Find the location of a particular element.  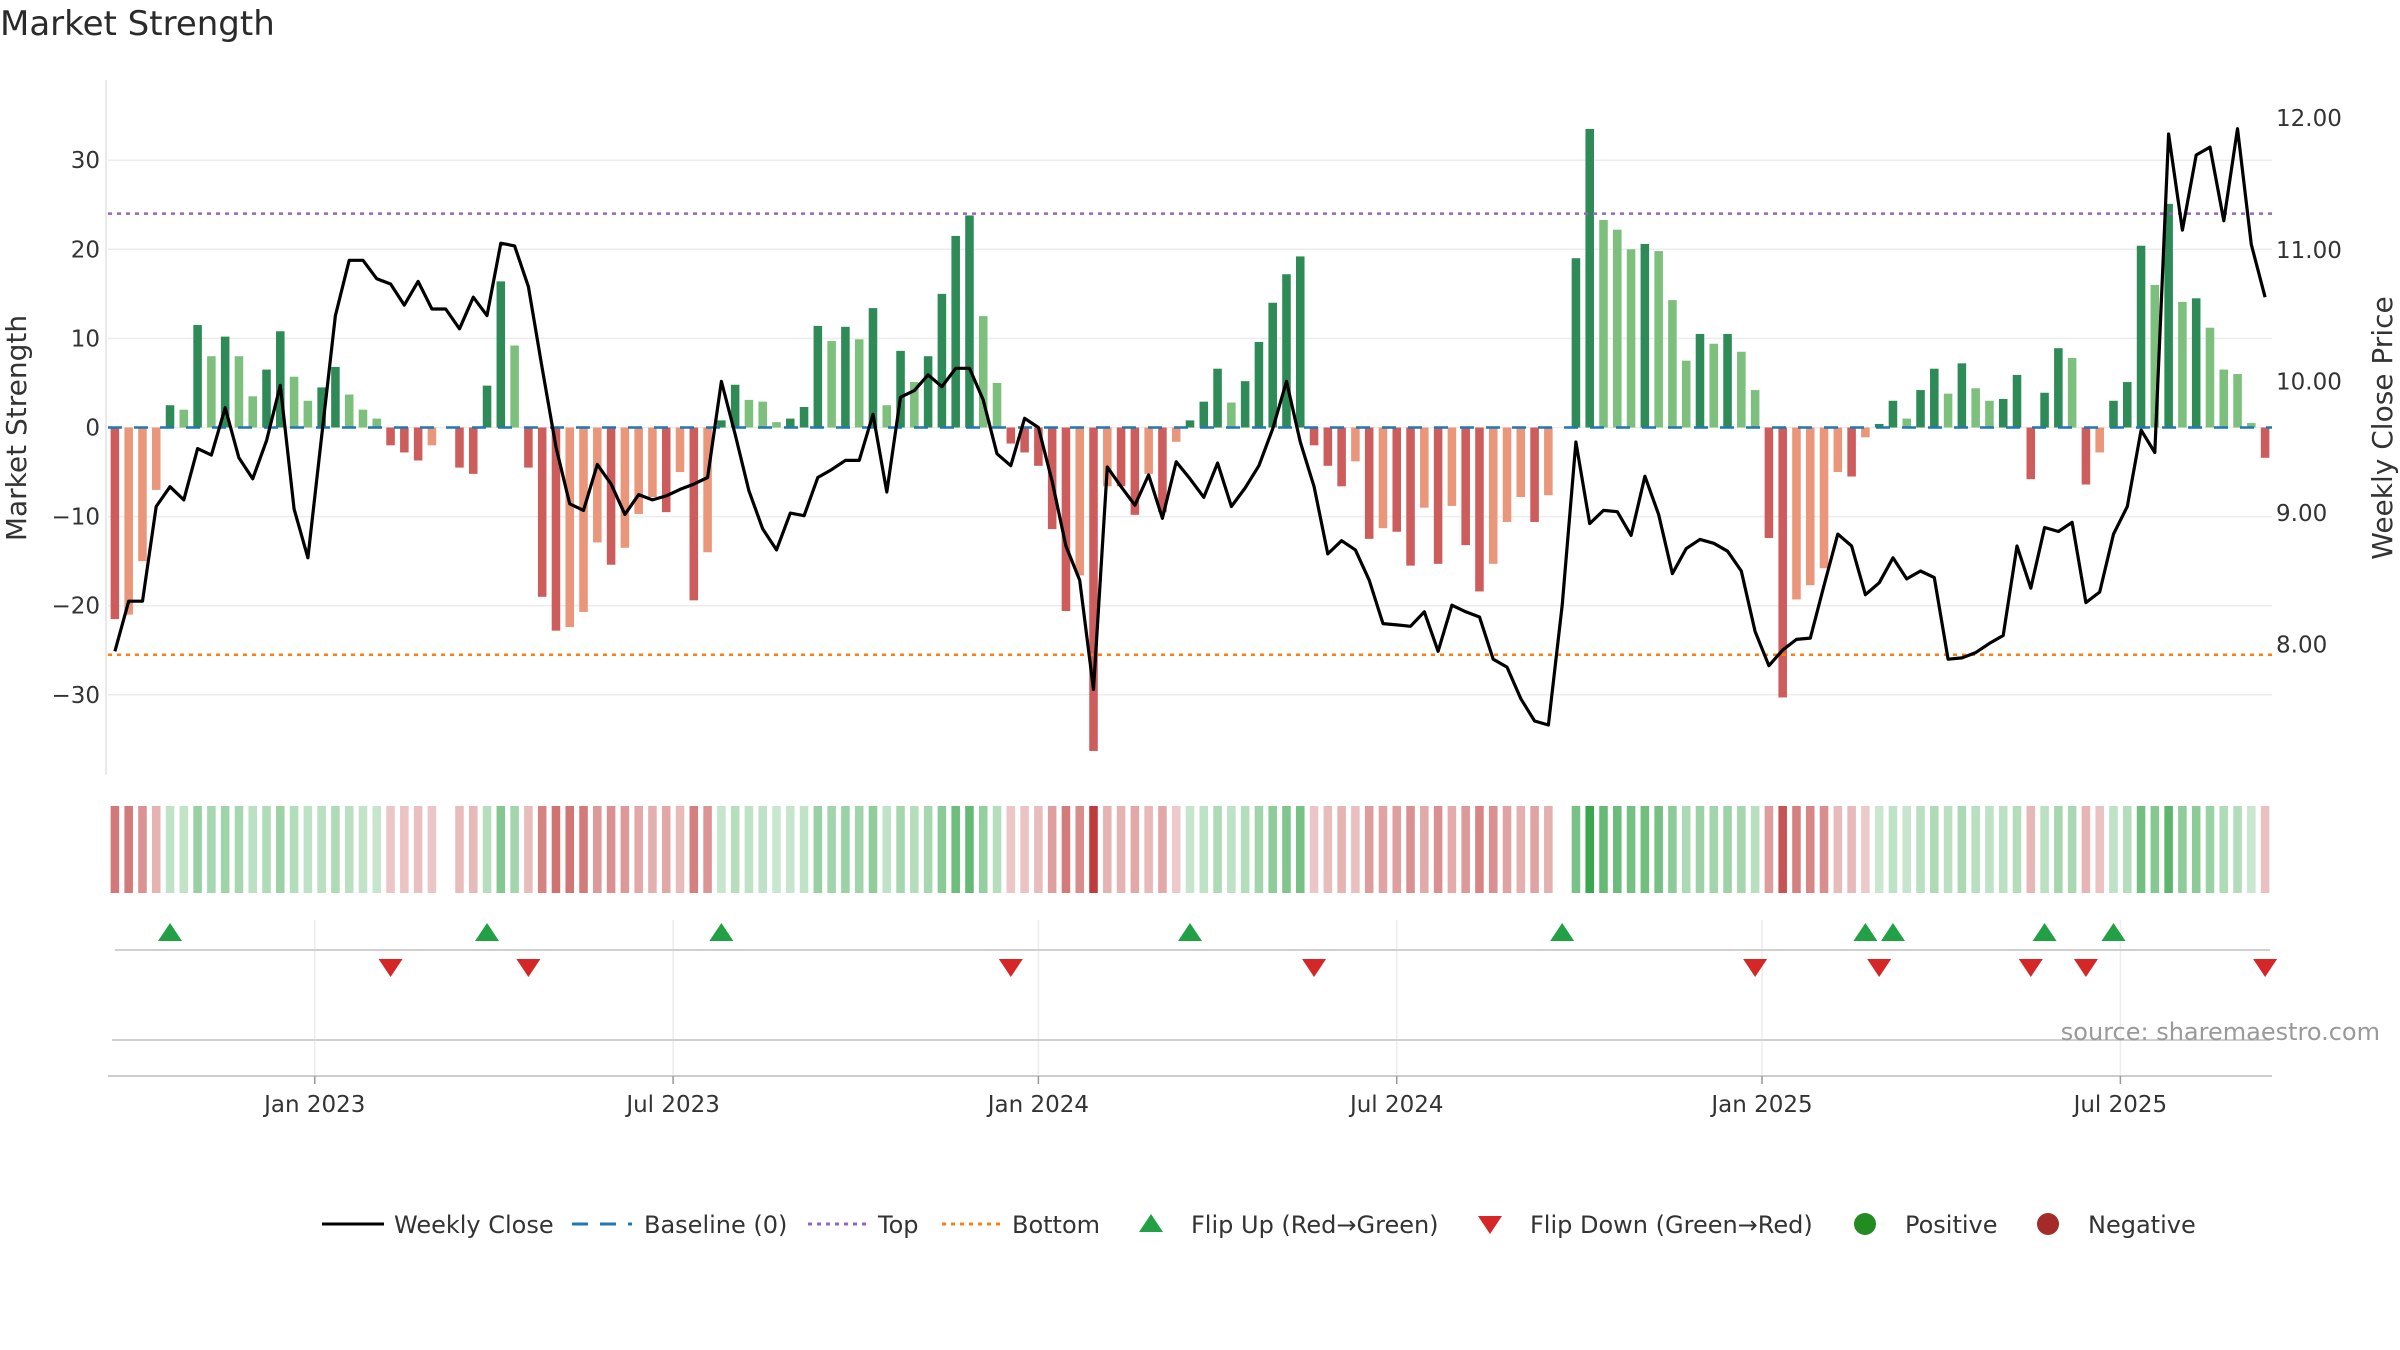

flip-down-marker is located at coordinates (390, 968).